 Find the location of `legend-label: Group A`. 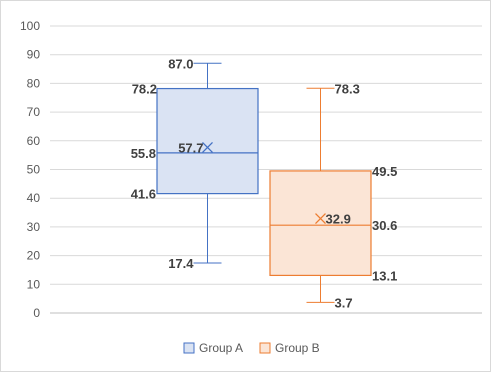

legend-label: Group A is located at coordinates (221, 348).